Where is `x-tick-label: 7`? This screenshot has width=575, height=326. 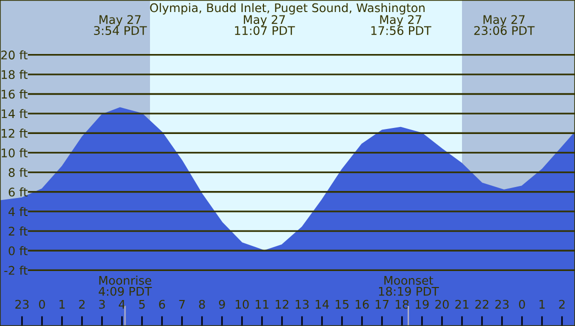
x-tick-label: 7 is located at coordinates (182, 304).